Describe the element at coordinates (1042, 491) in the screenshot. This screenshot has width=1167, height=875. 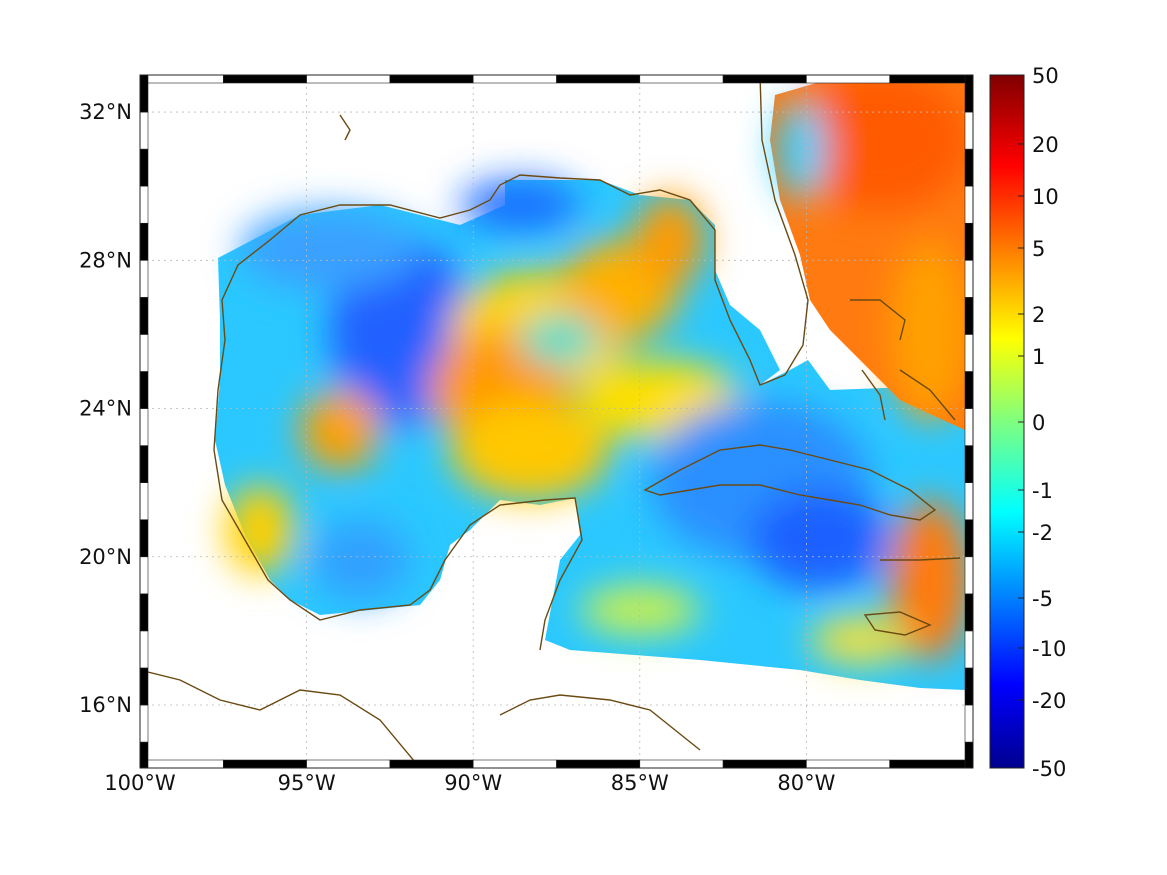
I see `colorbar-tick-label: -1` at that location.